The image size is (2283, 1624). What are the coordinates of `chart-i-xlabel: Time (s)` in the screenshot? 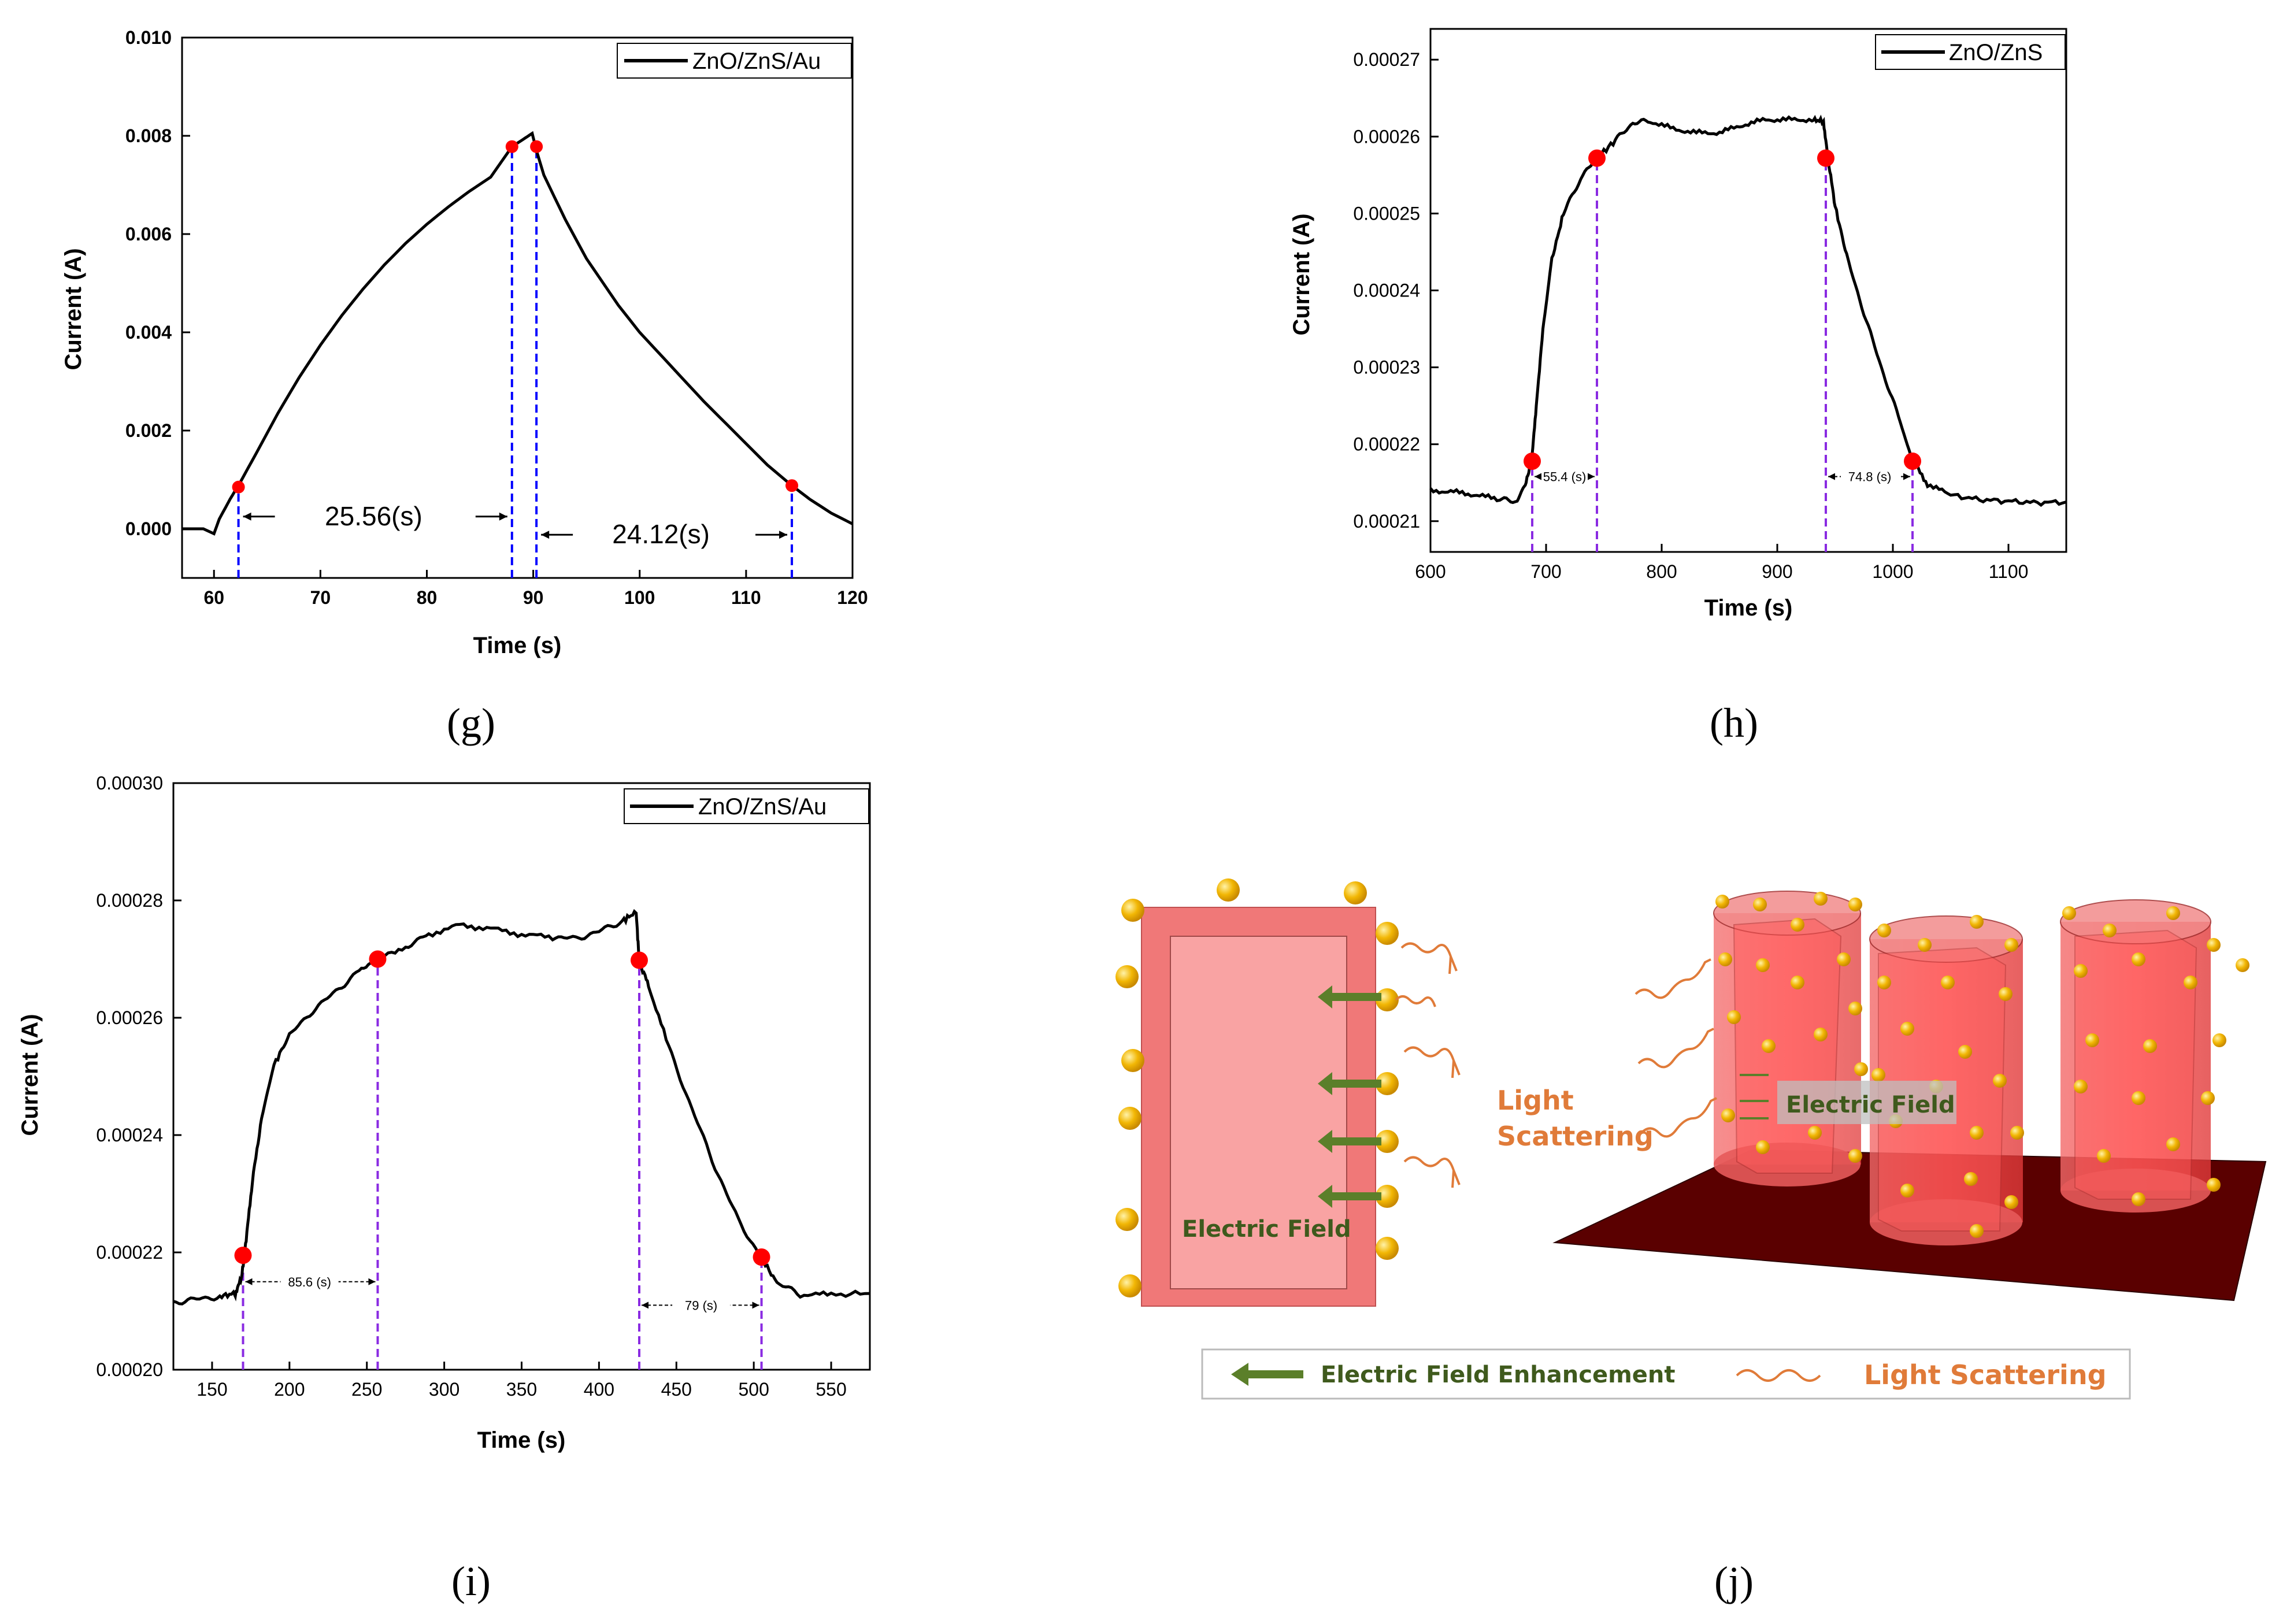 It's located at (521, 1440).